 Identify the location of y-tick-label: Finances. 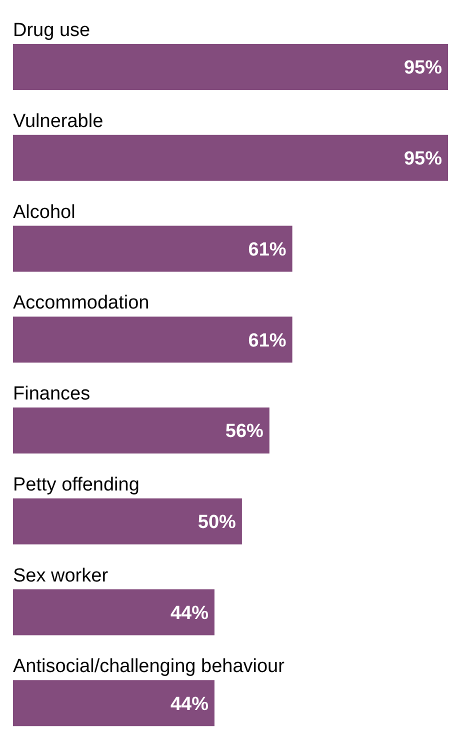
(51, 394).